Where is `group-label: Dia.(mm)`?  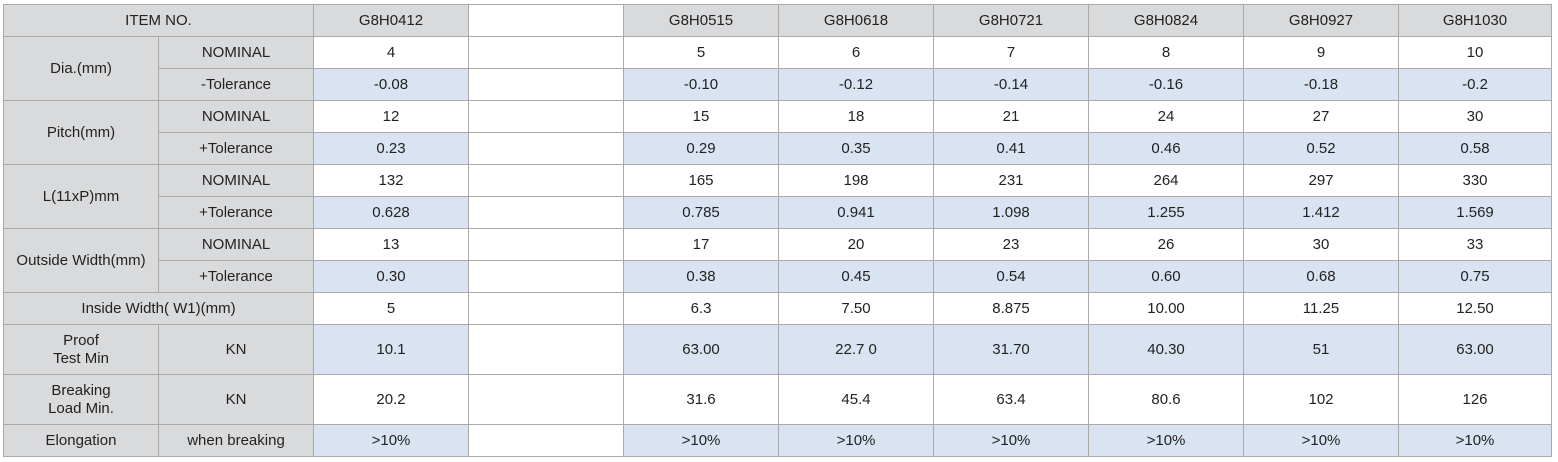 group-label: Dia.(mm) is located at coordinates (81, 68).